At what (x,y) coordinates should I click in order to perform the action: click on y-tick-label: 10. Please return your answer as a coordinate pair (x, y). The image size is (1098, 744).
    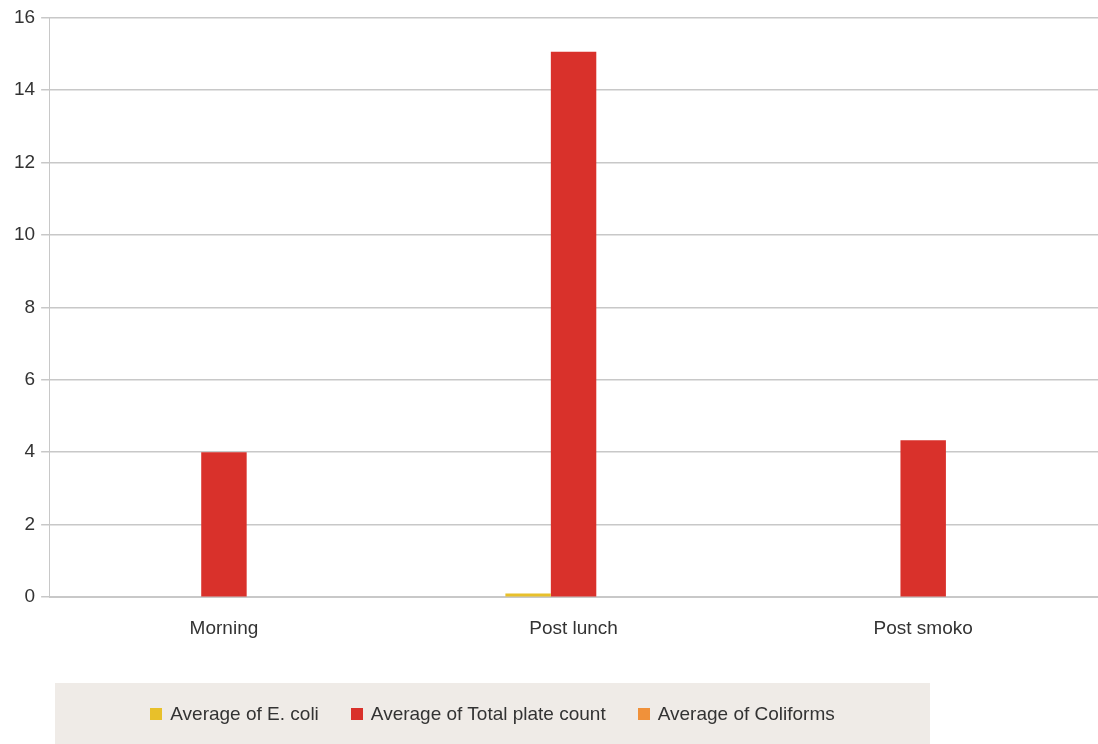
    Looking at the image, I should click on (24, 234).